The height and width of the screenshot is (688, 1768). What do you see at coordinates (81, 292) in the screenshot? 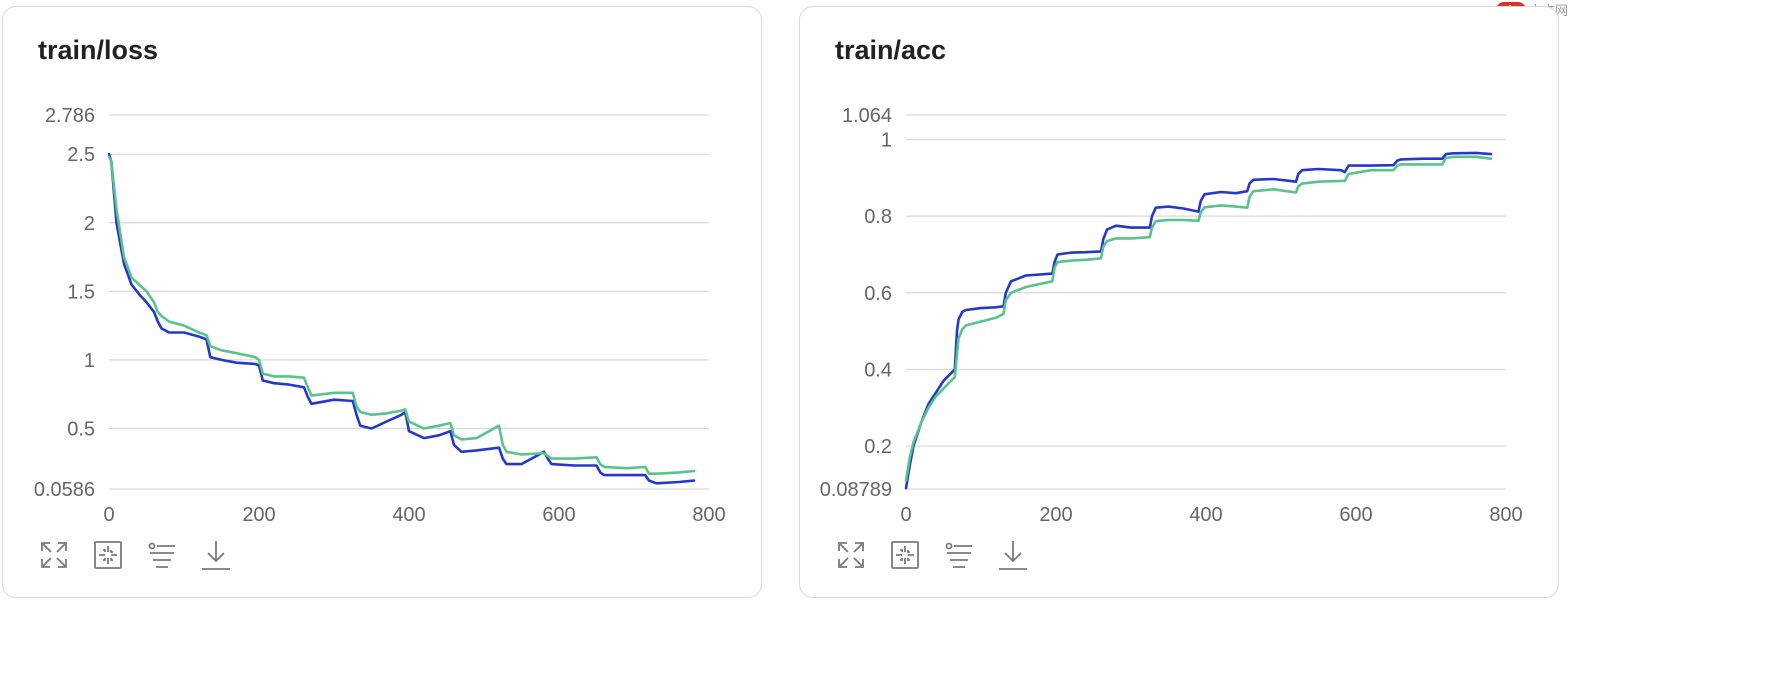
I see `y-tick-label: 1.5` at bounding box center [81, 292].